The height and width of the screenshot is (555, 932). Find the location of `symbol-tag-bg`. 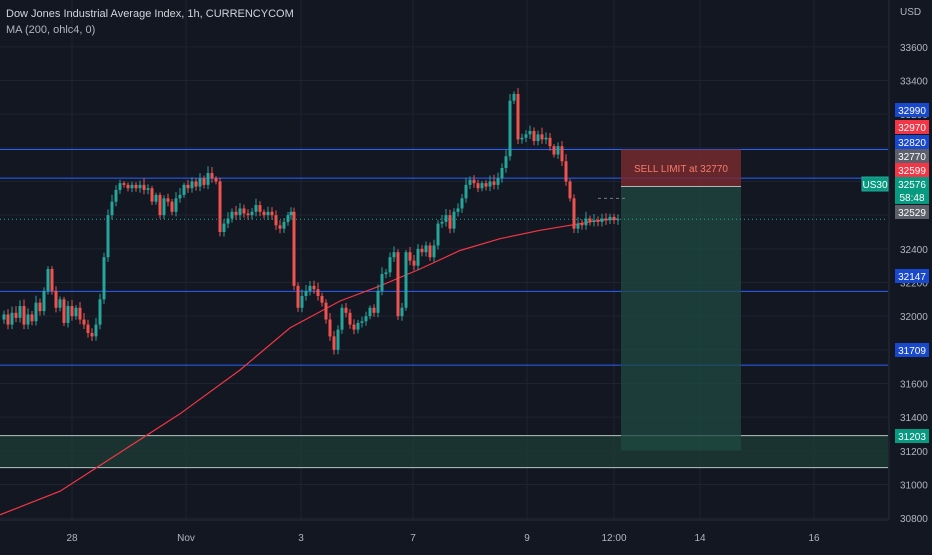

symbol-tag-bg is located at coordinates (875, 184).